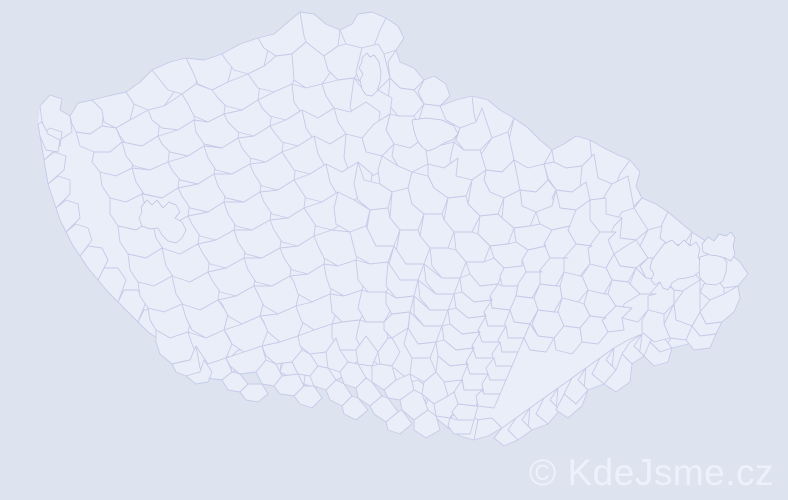 The image size is (788, 500). What do you see at coordinates (435, 134) in the screenshot?
I see `highlight-region-north-steel` at bounding box center [435, 134].